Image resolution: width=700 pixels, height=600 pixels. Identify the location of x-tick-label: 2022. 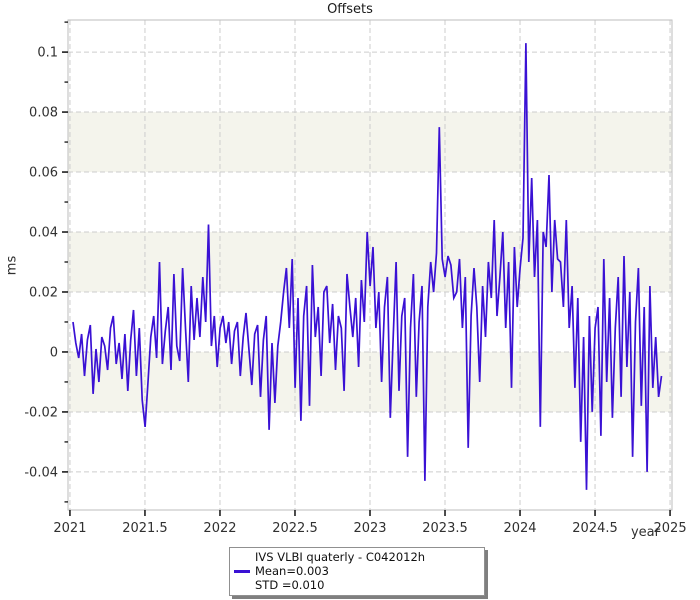
(219, 528).